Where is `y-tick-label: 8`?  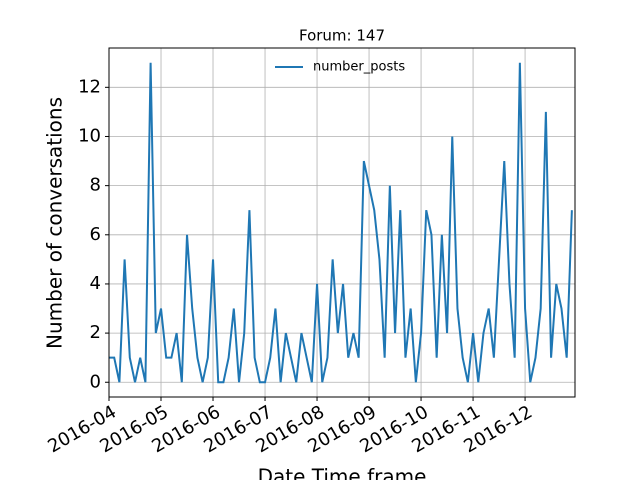 y-tick-label: 8 is located at coordinates (95, 185).